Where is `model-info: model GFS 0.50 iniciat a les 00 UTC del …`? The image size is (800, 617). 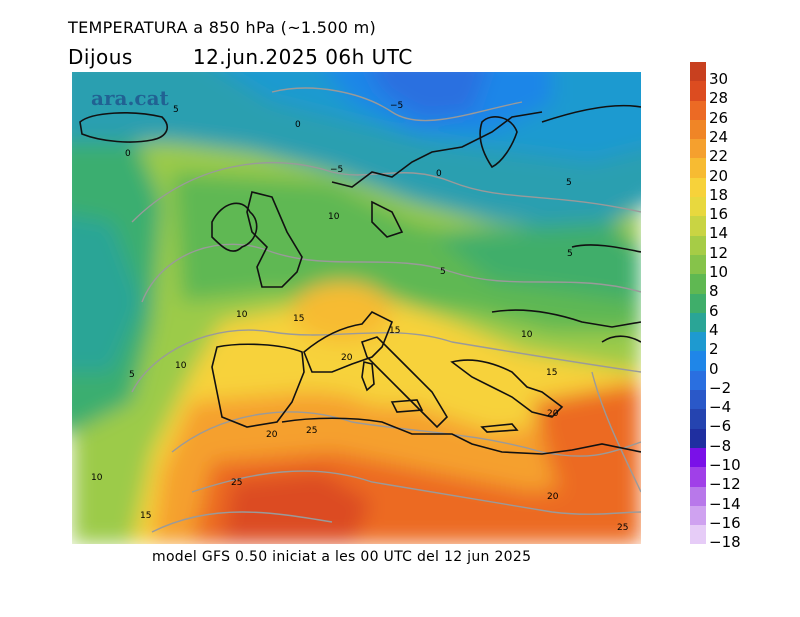 model-info: model GFS 0.50 iniciat a les 00 UTC del … is located at coordinates (342, 557).